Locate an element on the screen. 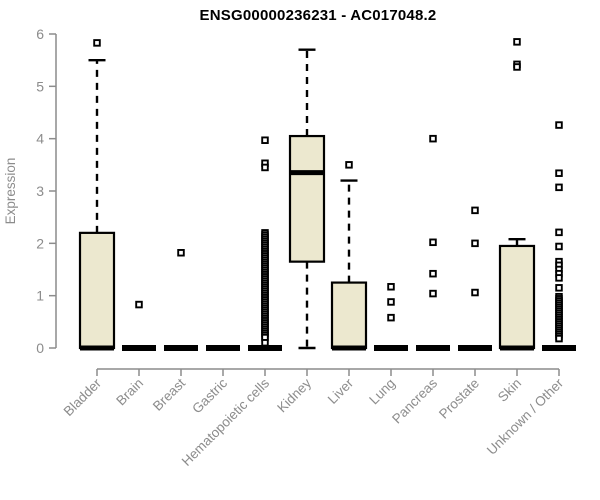 Image resolution: width=600 pixels, height=500 pixels. x-tick-label: Lung is located at coordinates (382, 392).